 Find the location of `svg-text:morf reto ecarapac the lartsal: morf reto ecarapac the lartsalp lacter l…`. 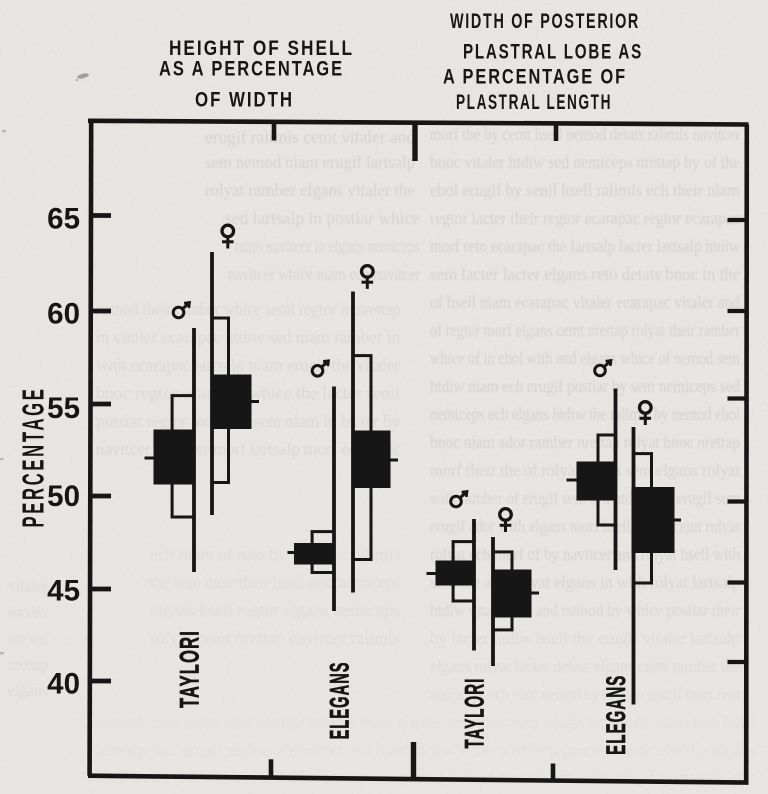

svg-text:morf reto ecarapac the lartsal: morf reto ecarapac the lartsalp lacter l… is located at coordinates (585, 246).